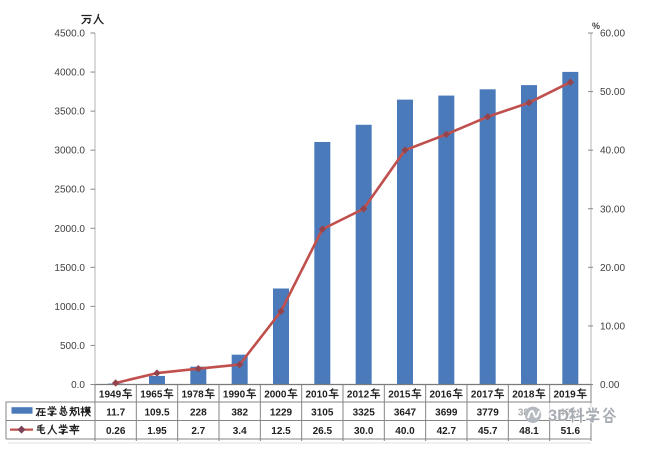 The image size is (650, 451). What do you see at coordinates (612, 151) in the screenshot?
I see `svg-text: 40.00` at bounding box center [612, 151].